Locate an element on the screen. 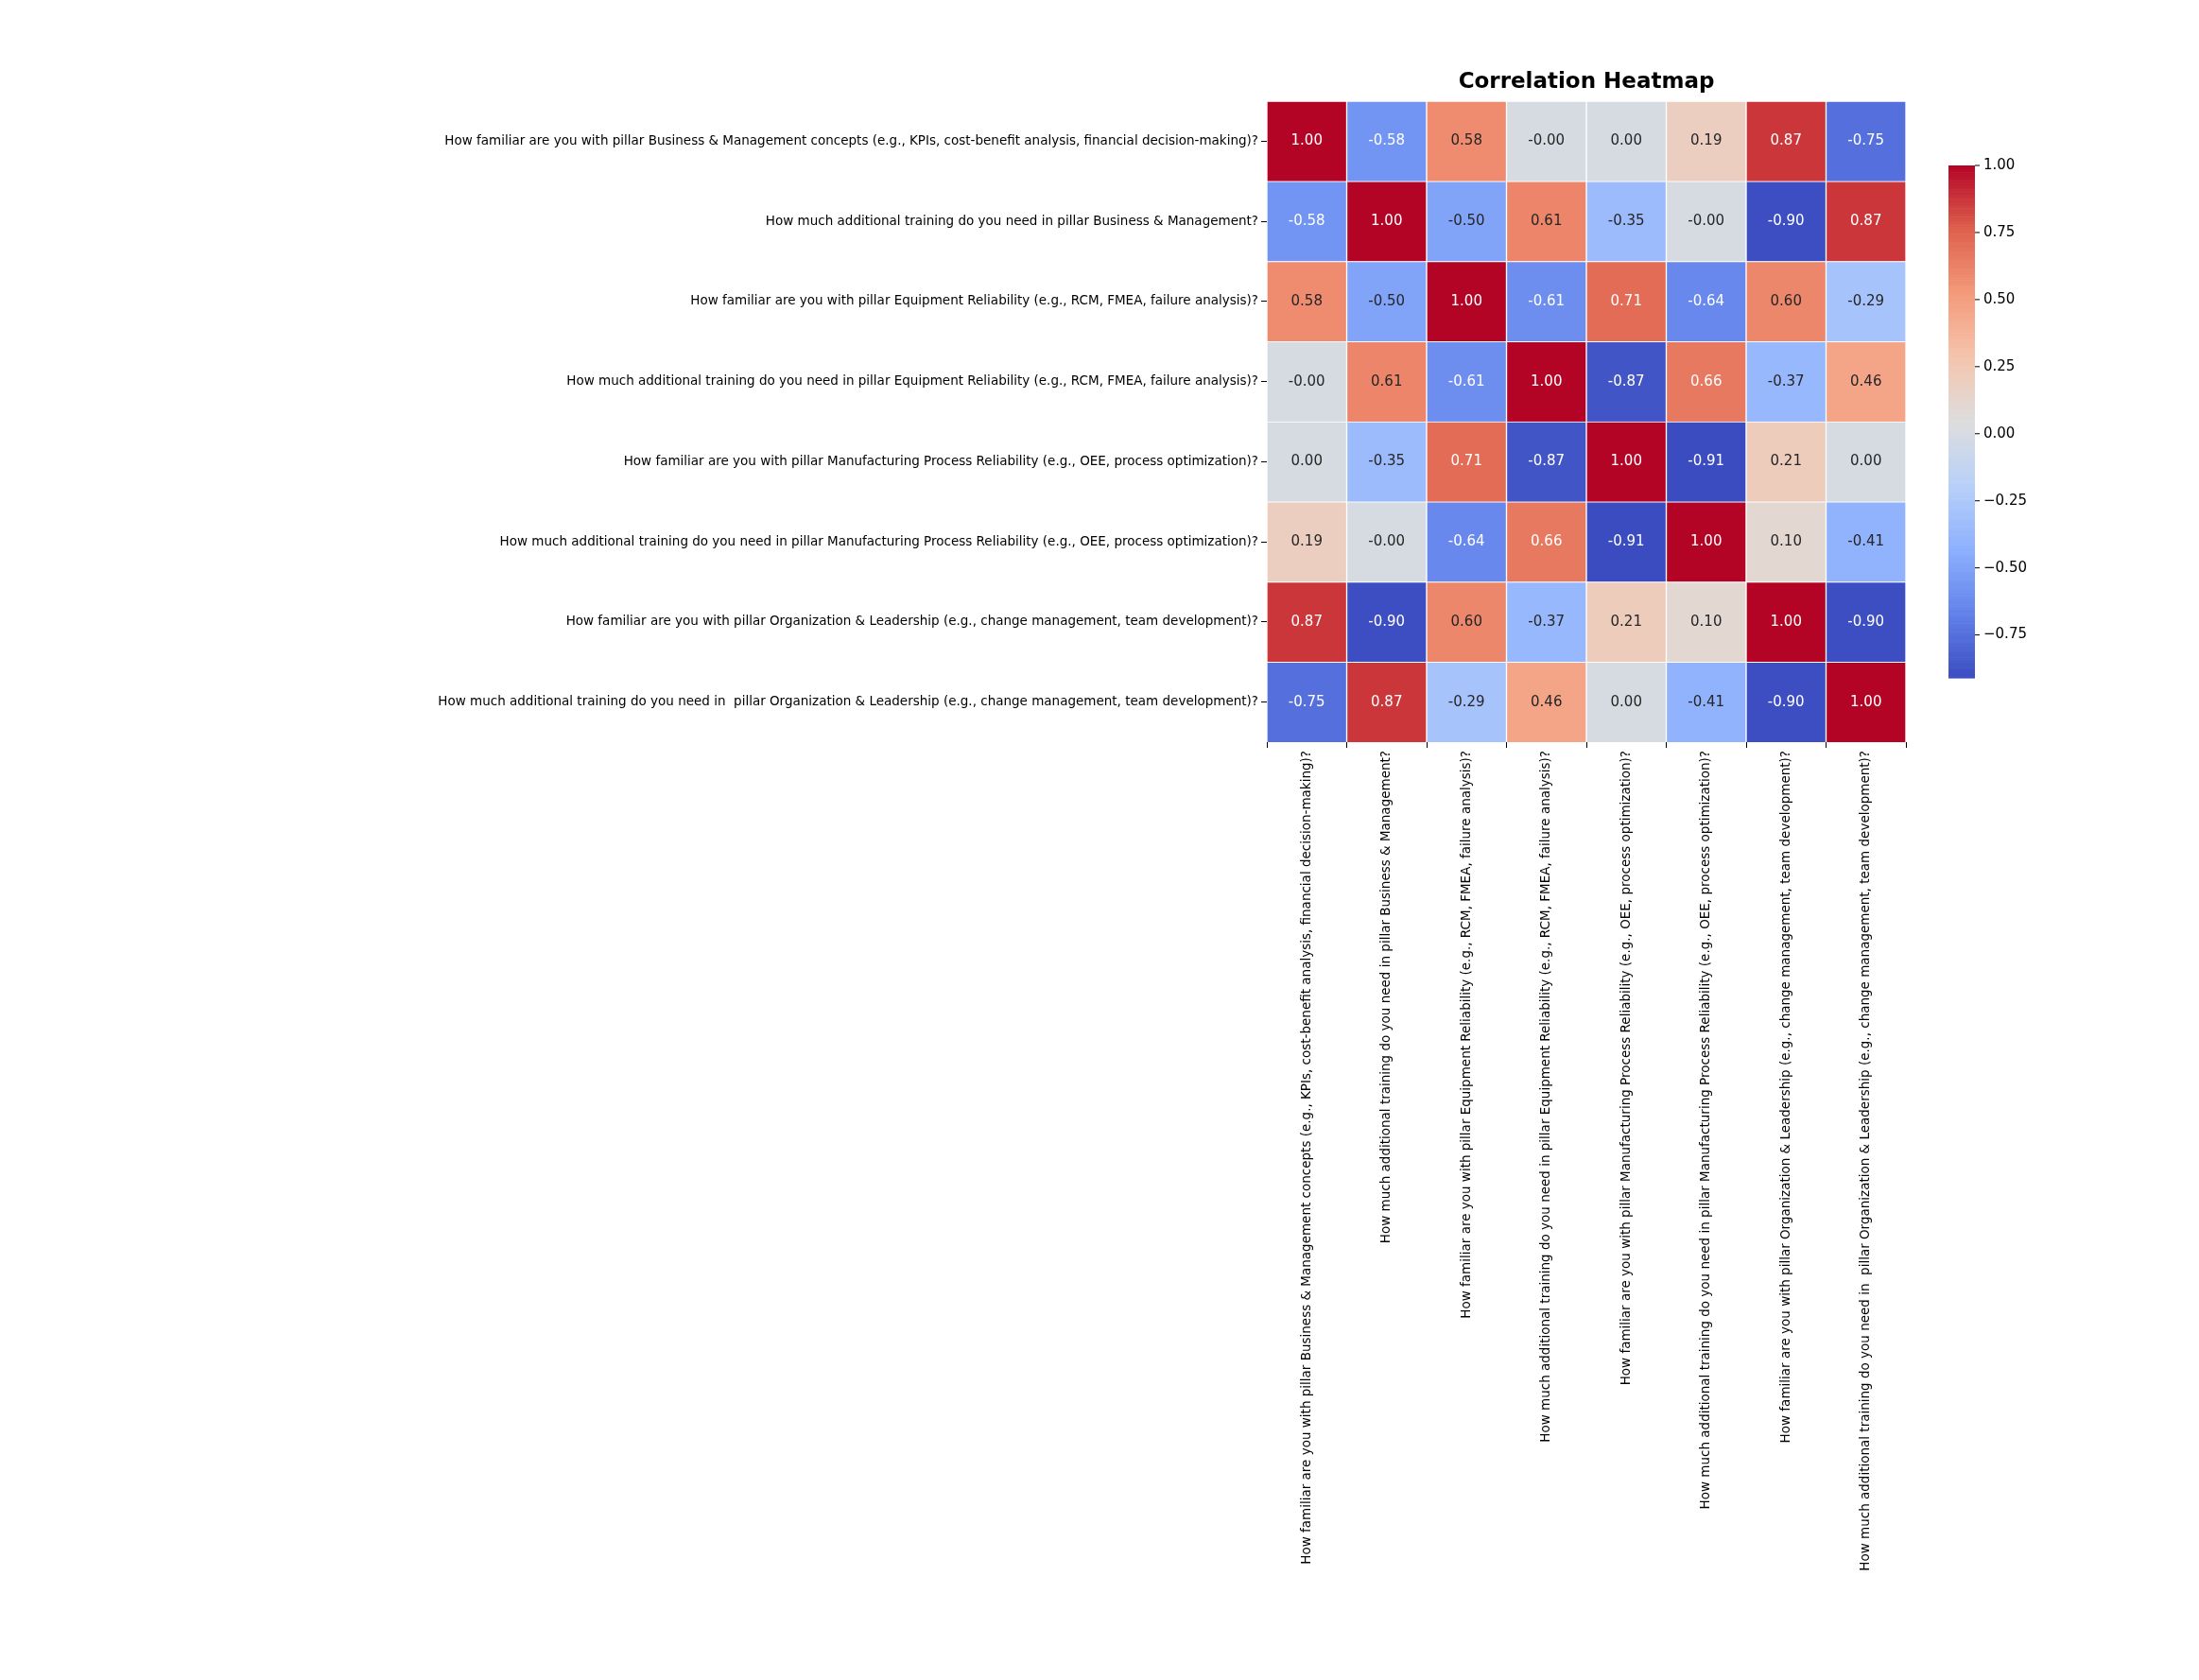 The height and width of the screenshot is (1680, 2199). color-bar-label: −0.25 is located at coordinates (2005, 500).